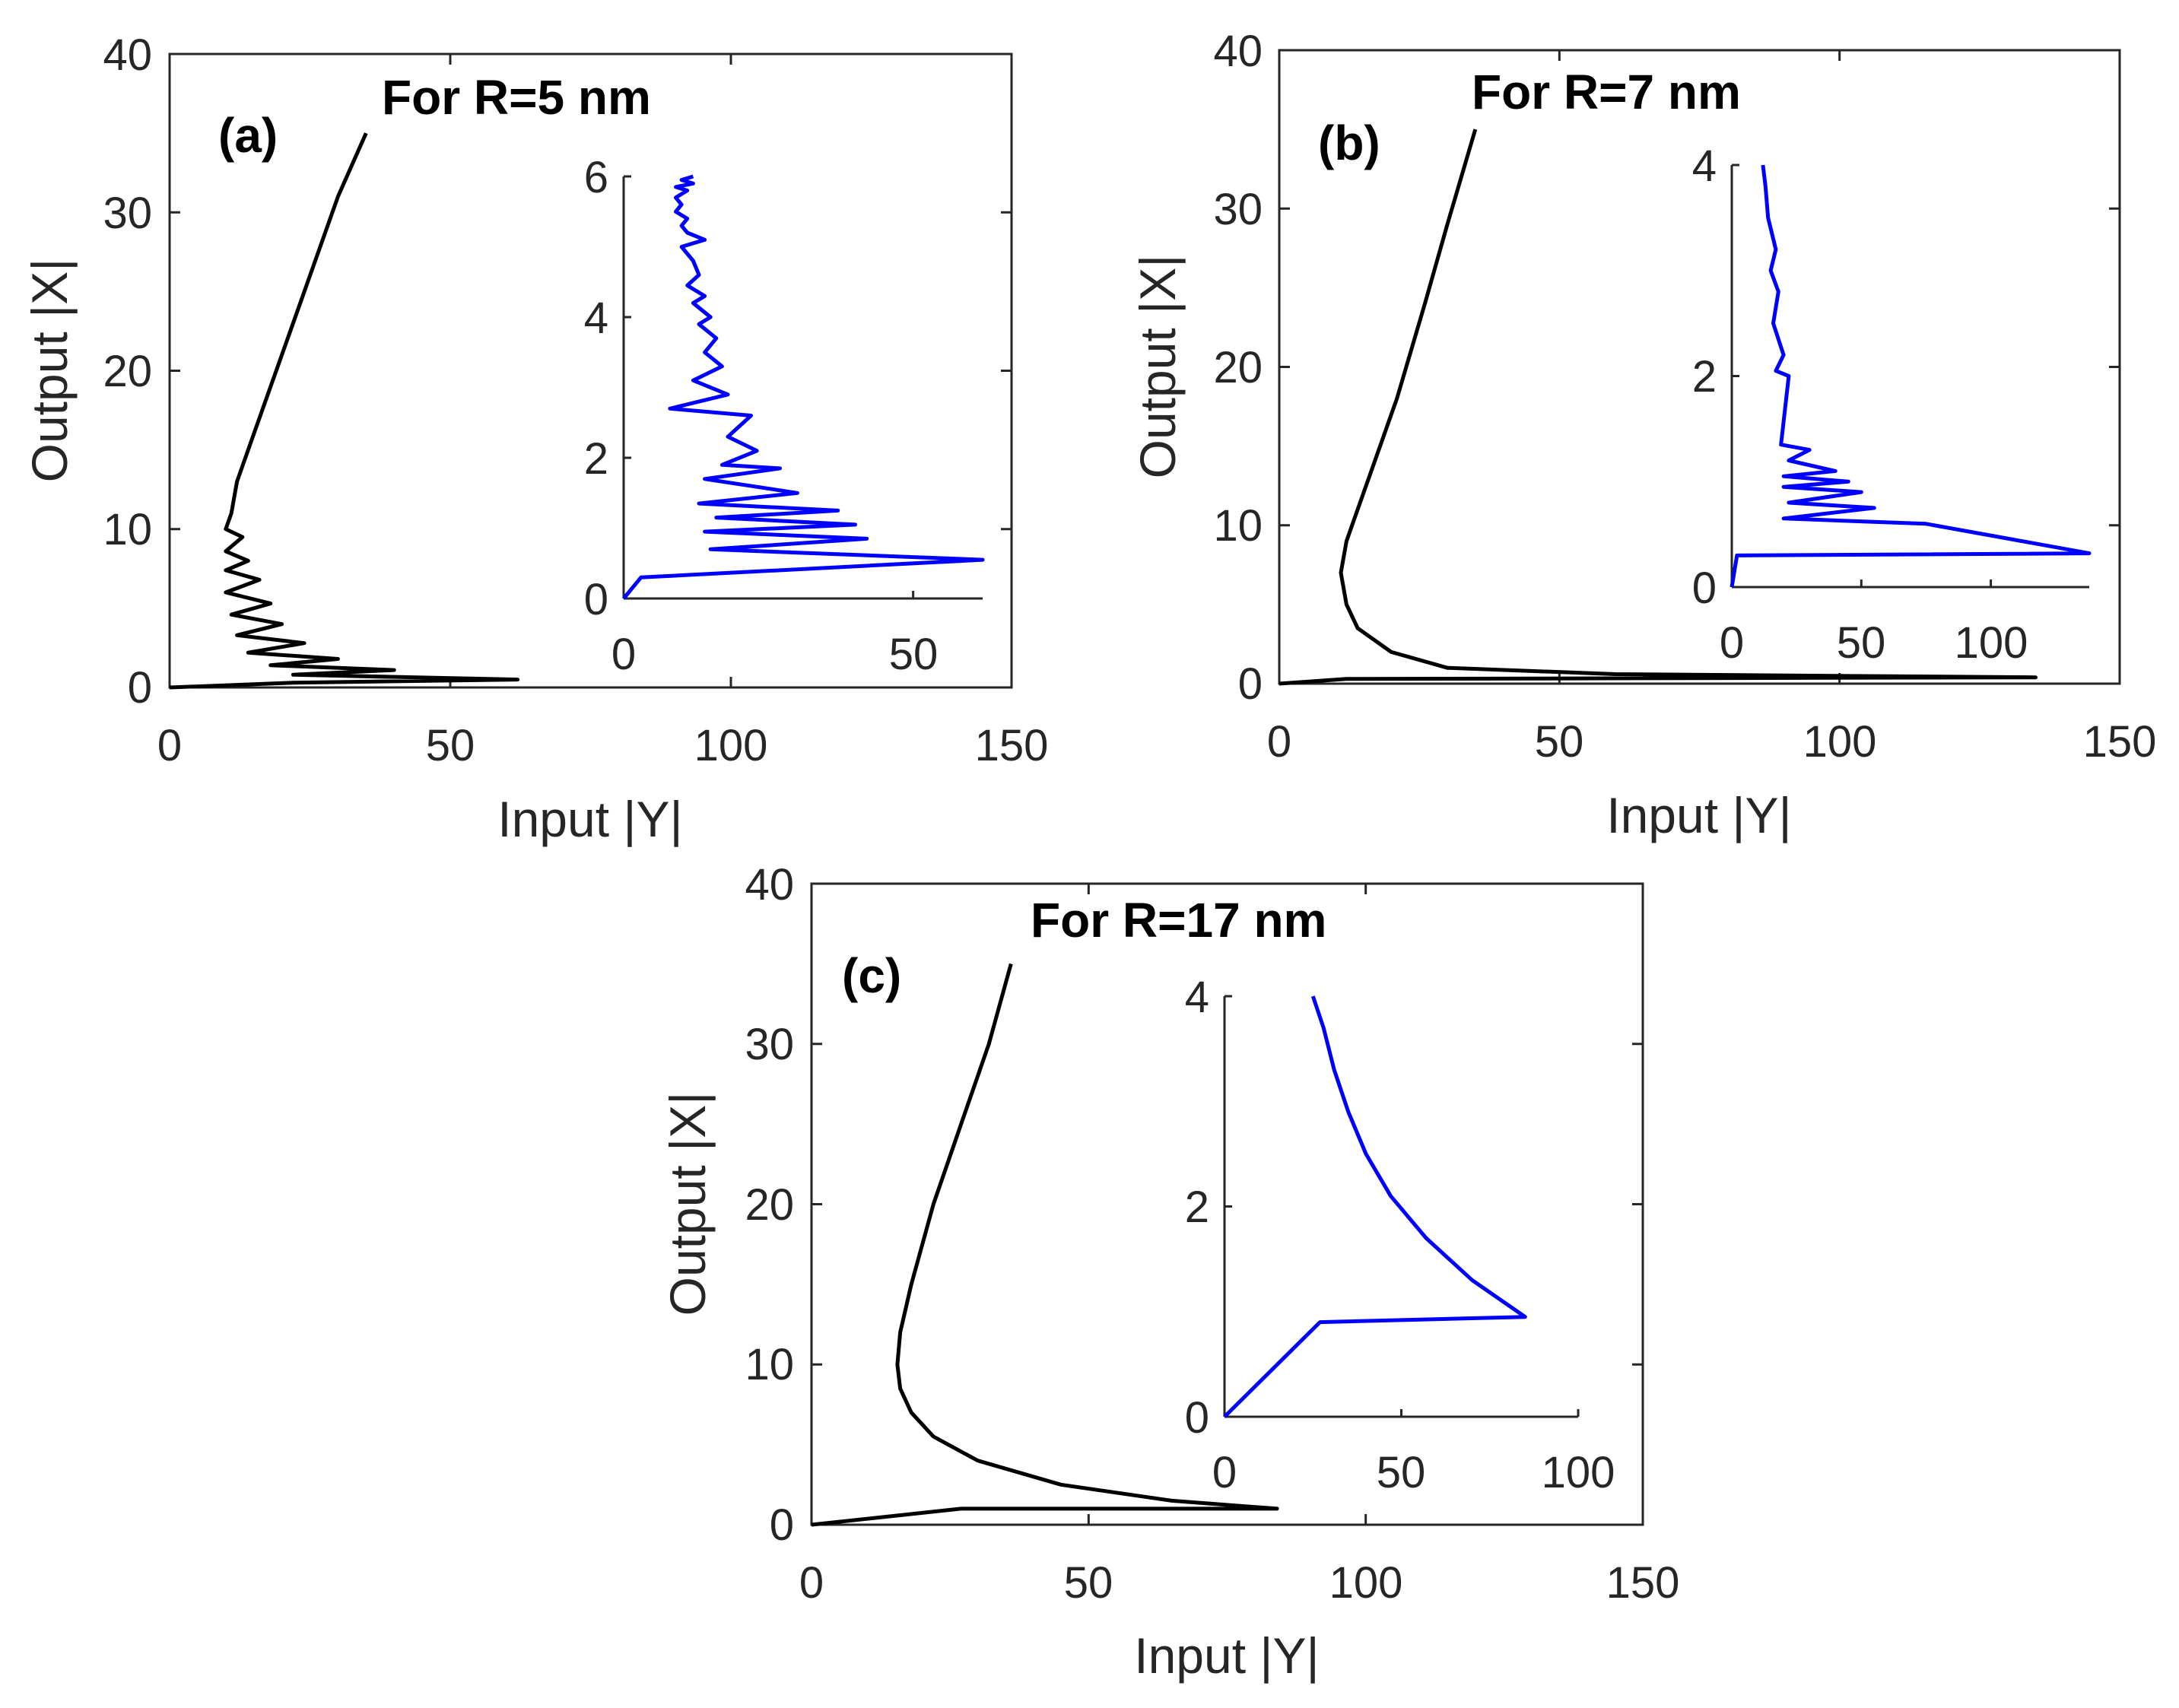  Describe the element at coordinates (127, 371) in the screenshot. I see `panel-a-ytick-20: 20` at that location.